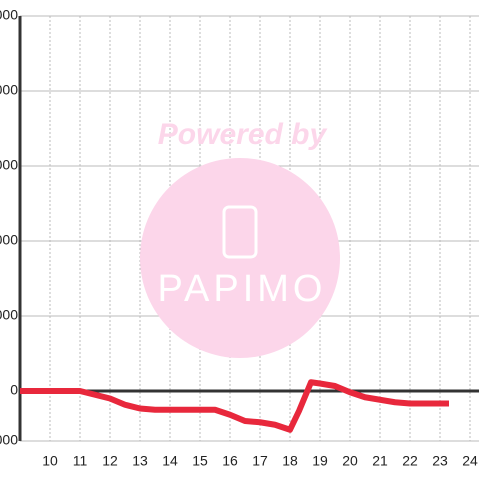 This screenshot has width=480, height=480. I want to click on y-tick-label: 120,000, so click(9, 90).